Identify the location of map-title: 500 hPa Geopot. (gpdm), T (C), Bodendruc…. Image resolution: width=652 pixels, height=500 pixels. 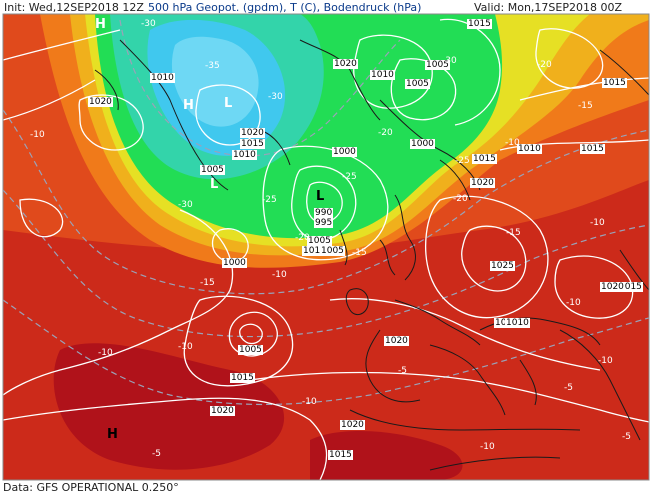
(285, 7).